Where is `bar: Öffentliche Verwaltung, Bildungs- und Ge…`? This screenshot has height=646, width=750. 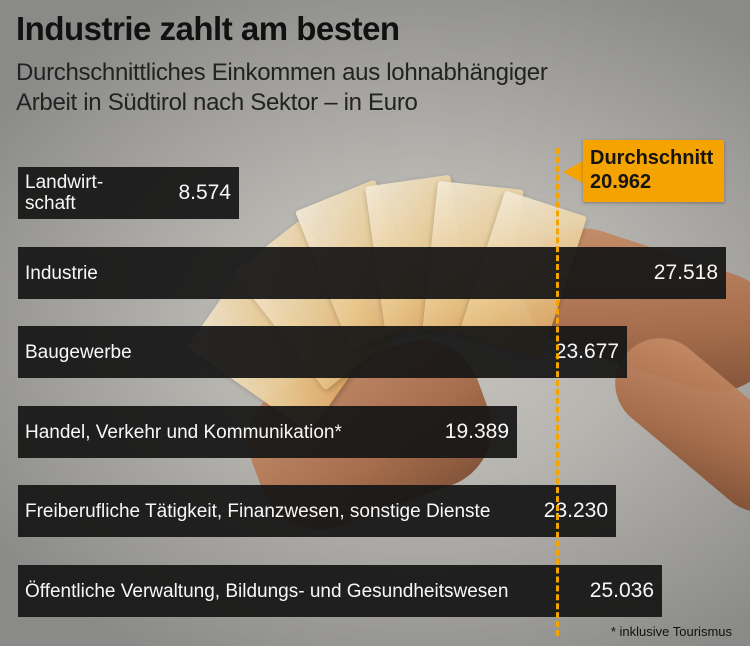 bar: Öffentliche Verwaltung, Bildungs- und Ge… is located at coordinates (340, 591).